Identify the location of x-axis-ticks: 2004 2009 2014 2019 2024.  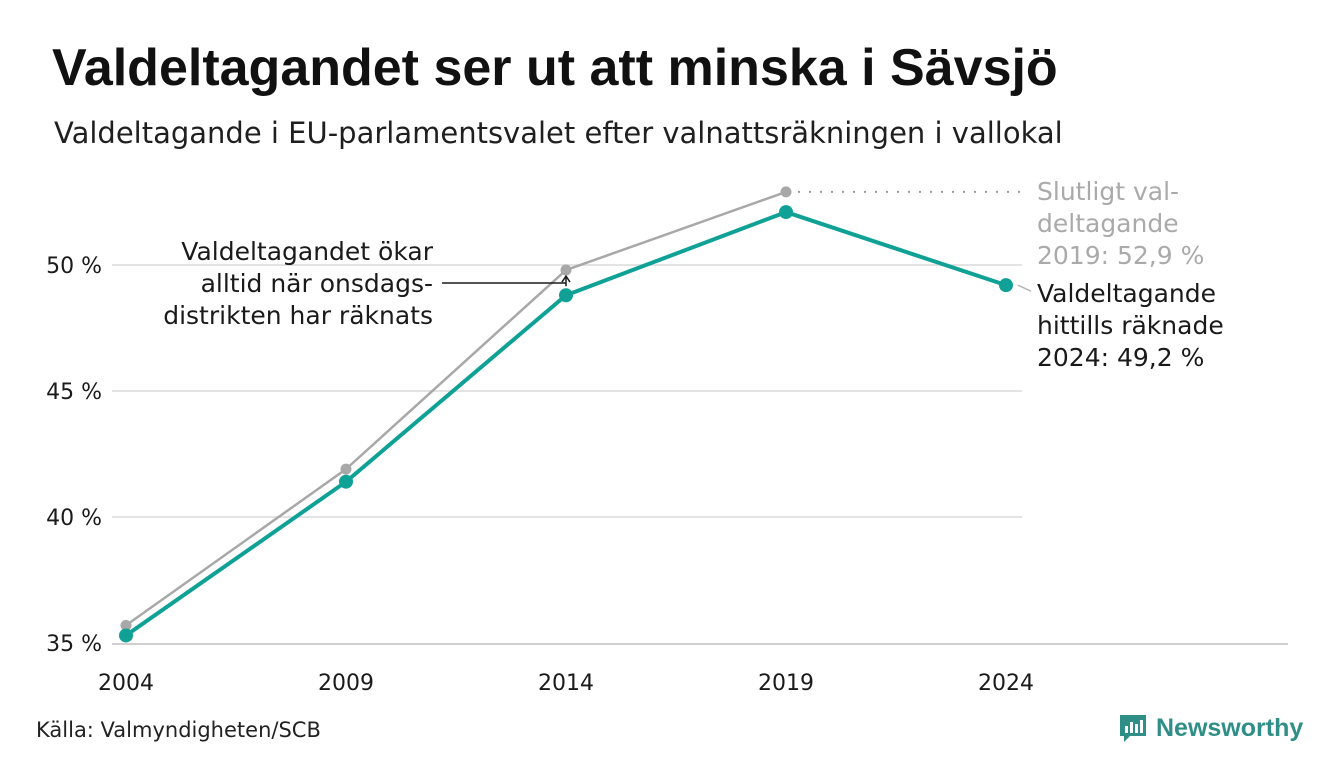
(566, 683).